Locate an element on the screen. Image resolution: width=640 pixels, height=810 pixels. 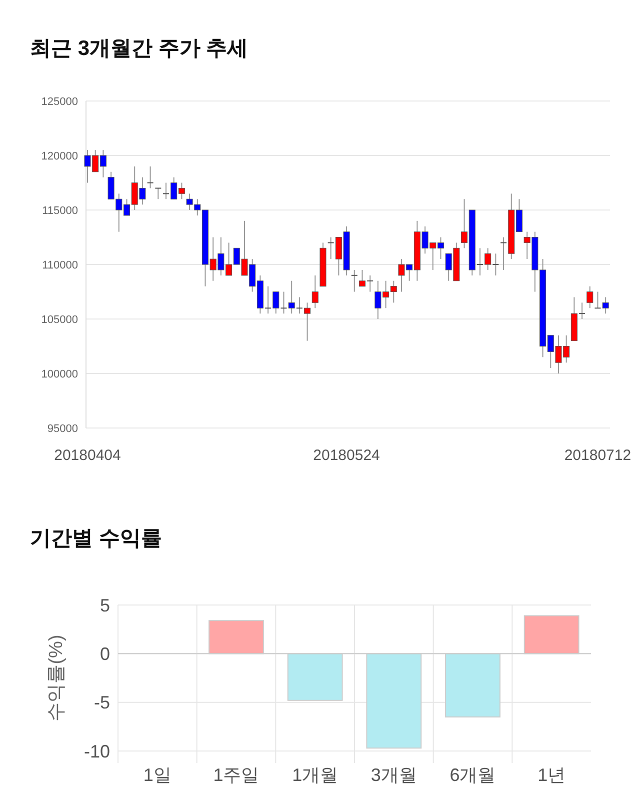
y-tick-label: 0 is located at coordinates (105, 654).